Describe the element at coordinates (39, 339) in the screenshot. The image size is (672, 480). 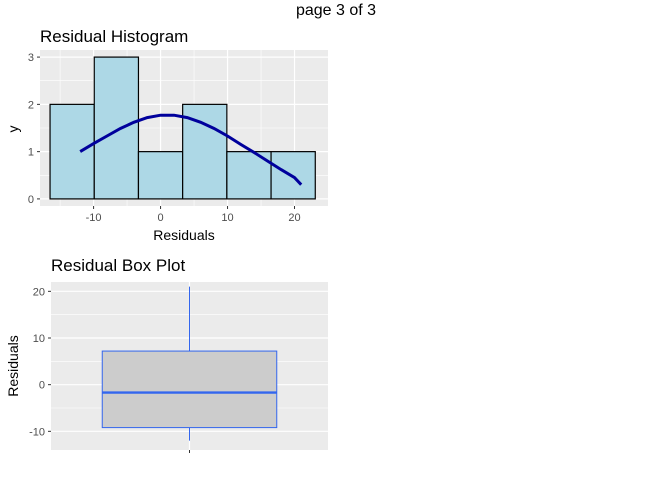
I see `y-tick-label: 10` at that location.